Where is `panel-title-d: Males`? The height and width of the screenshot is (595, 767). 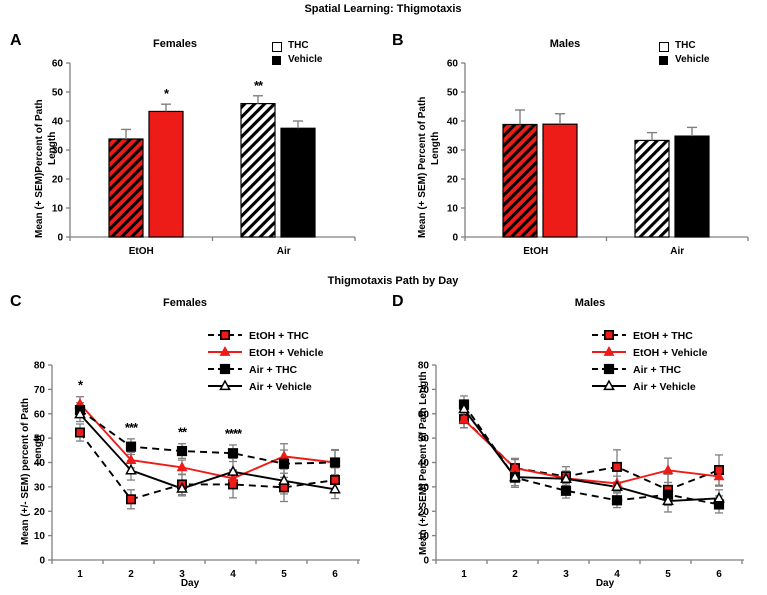
panel-title-d: Males is located at coordinates (590, 303).